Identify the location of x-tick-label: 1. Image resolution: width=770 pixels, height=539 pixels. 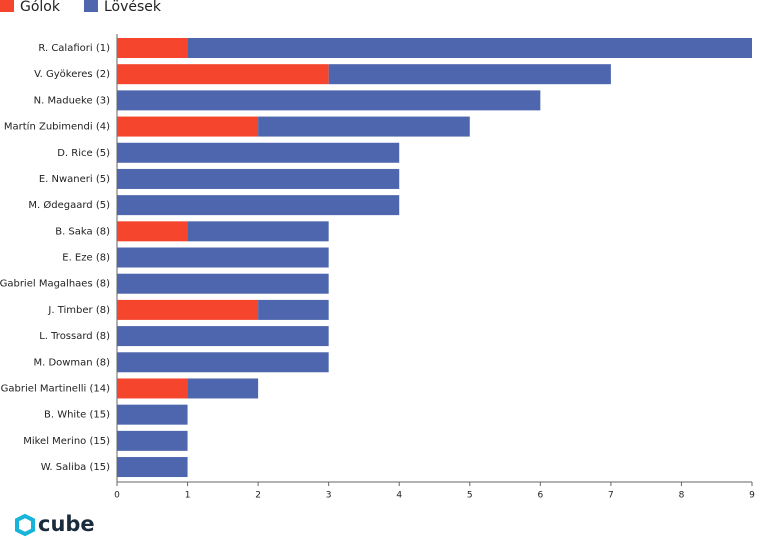
(188, 496).